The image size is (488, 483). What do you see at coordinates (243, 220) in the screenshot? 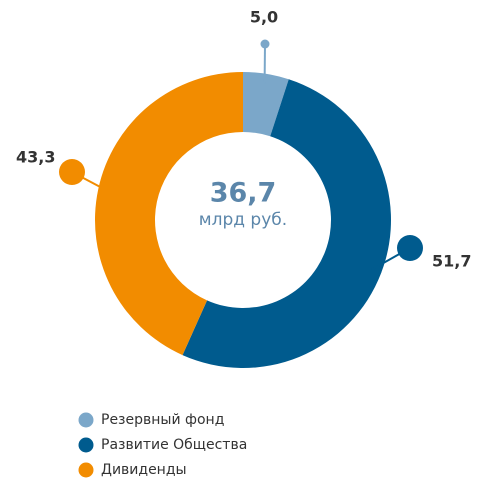
I see `center-unit: млрд руб.` at bounding box center [243, 220].